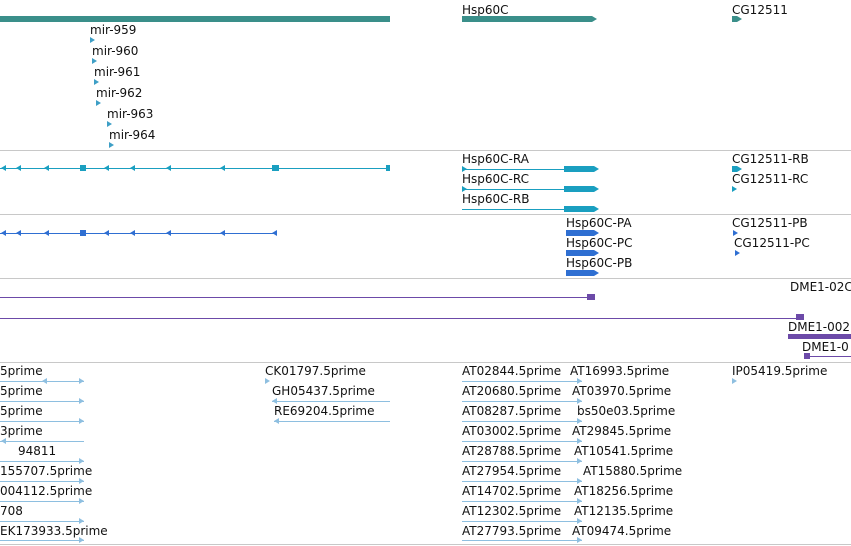 This screenshot has width=851, height=546. I want to click on est-label: 004112.5prime, so click(46, 491).